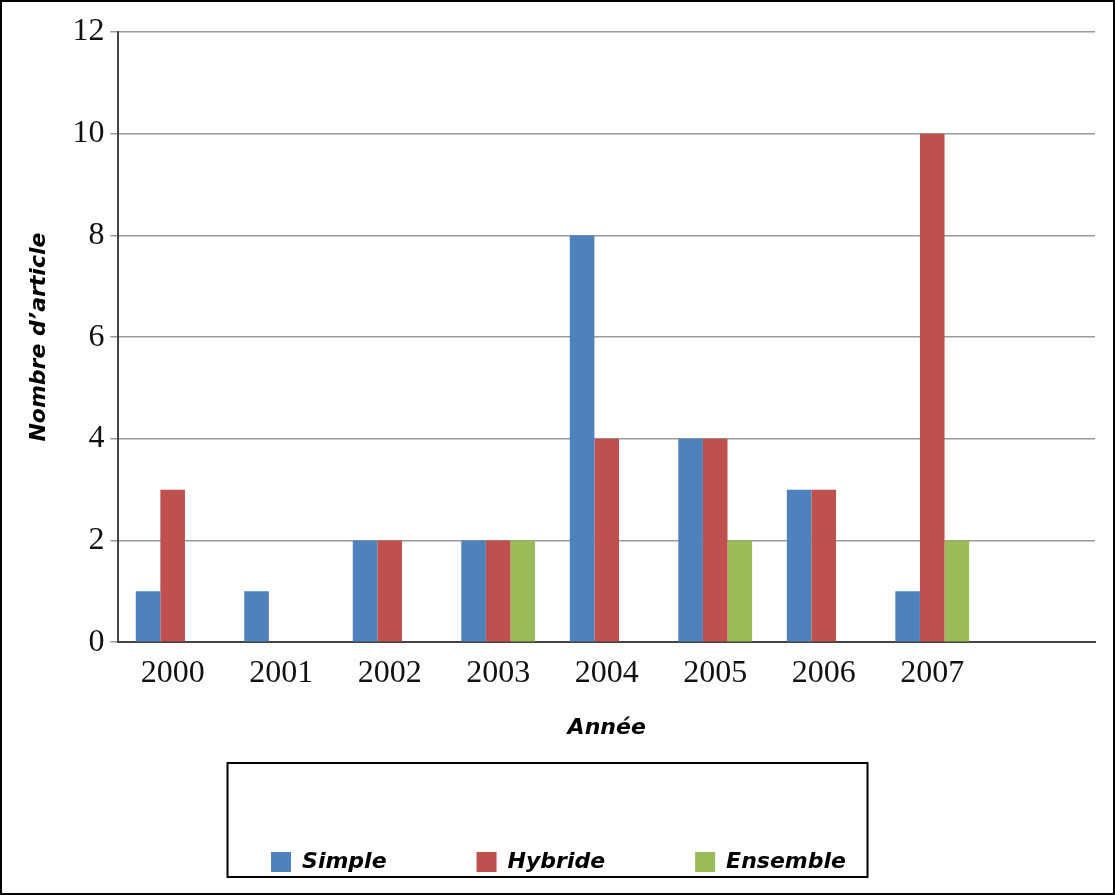 The image size is (1115, 895). What do you see at coordinates (96, 334) in the screenshot?
I see `y-tick-label: 6` at bounding box center [96, 334].